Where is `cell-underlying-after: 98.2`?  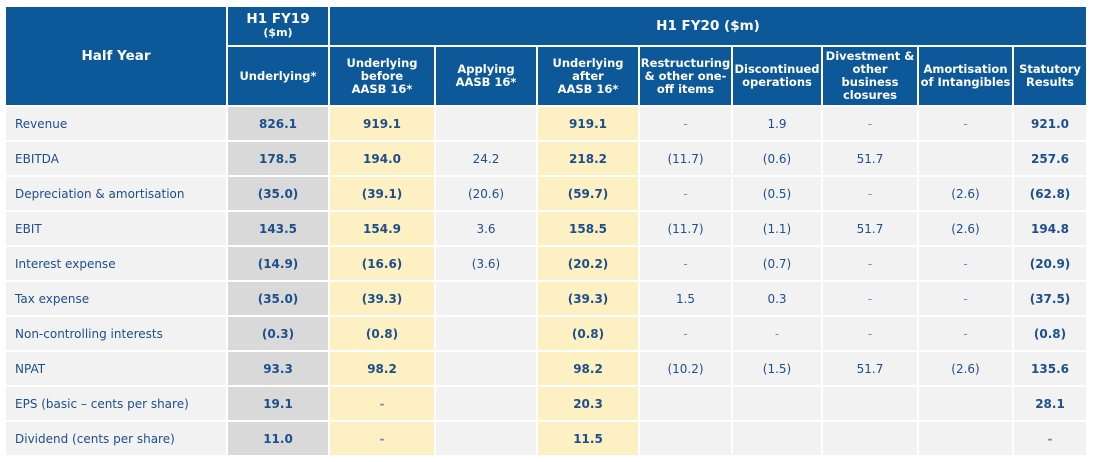
cell-underlying-after: 98.2 is located at coordinates (588, 368).